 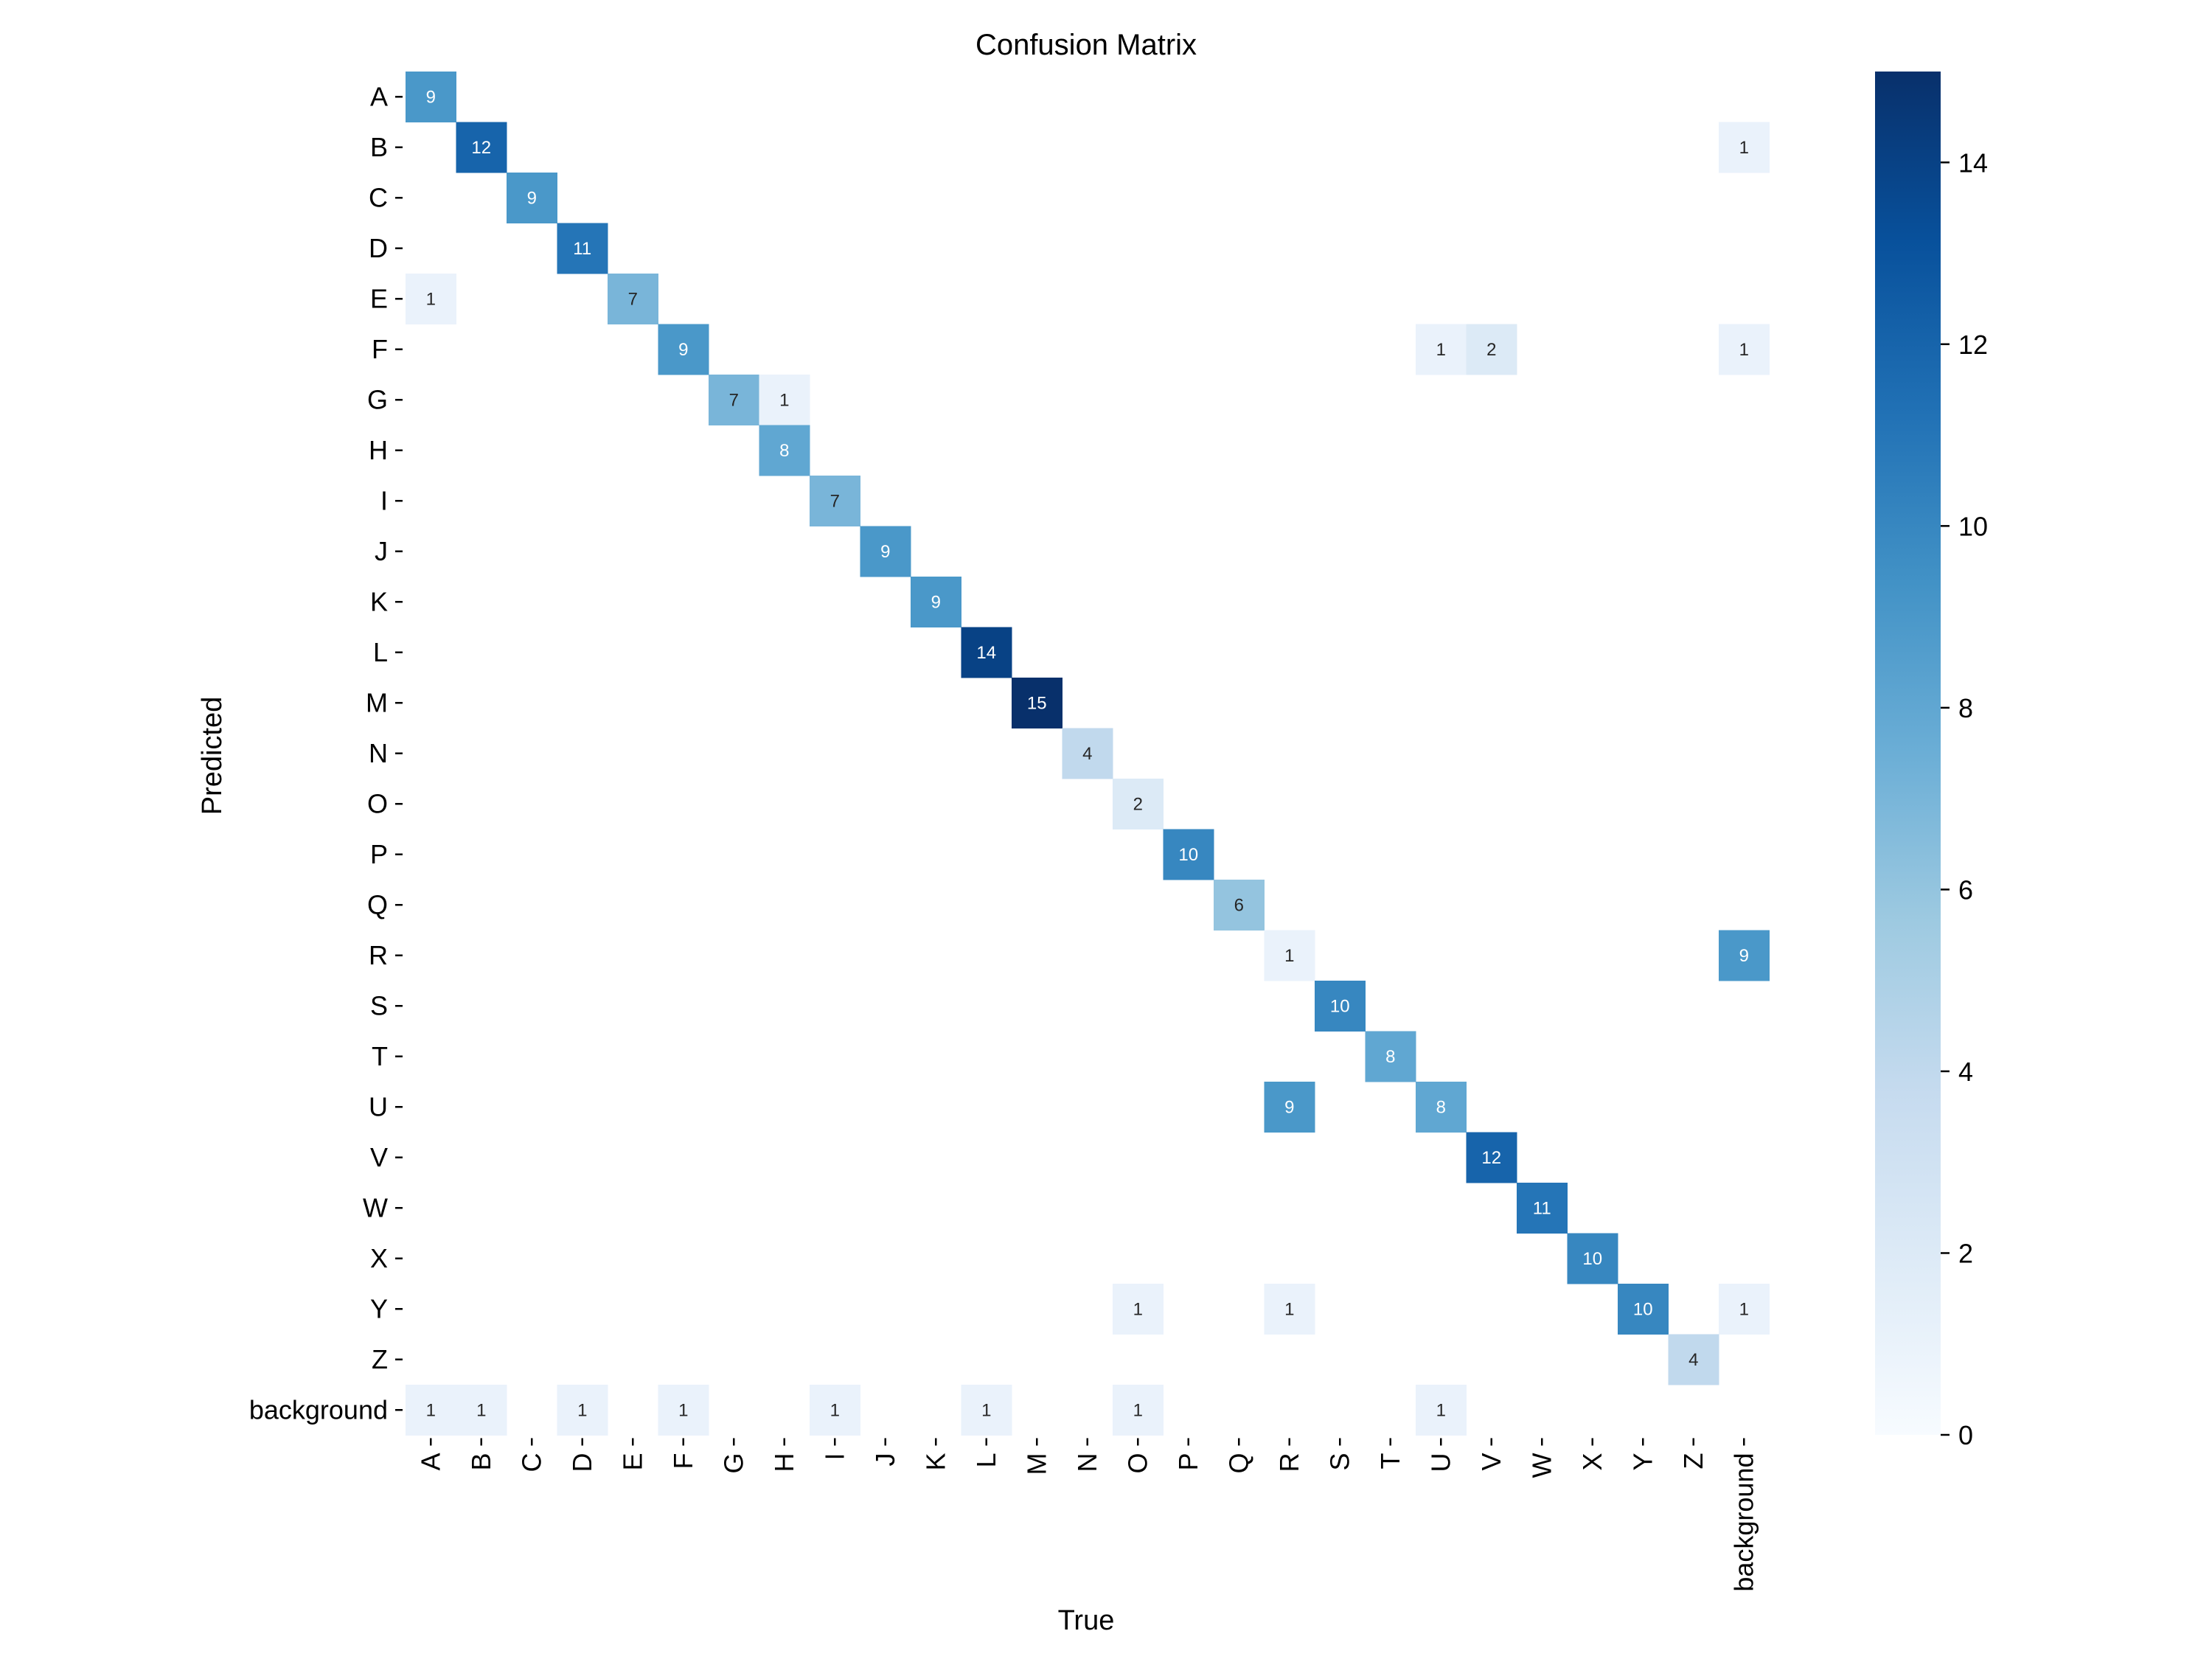 I want to click on colorbar-tick-label: 12, so click(x=1973, y=345).